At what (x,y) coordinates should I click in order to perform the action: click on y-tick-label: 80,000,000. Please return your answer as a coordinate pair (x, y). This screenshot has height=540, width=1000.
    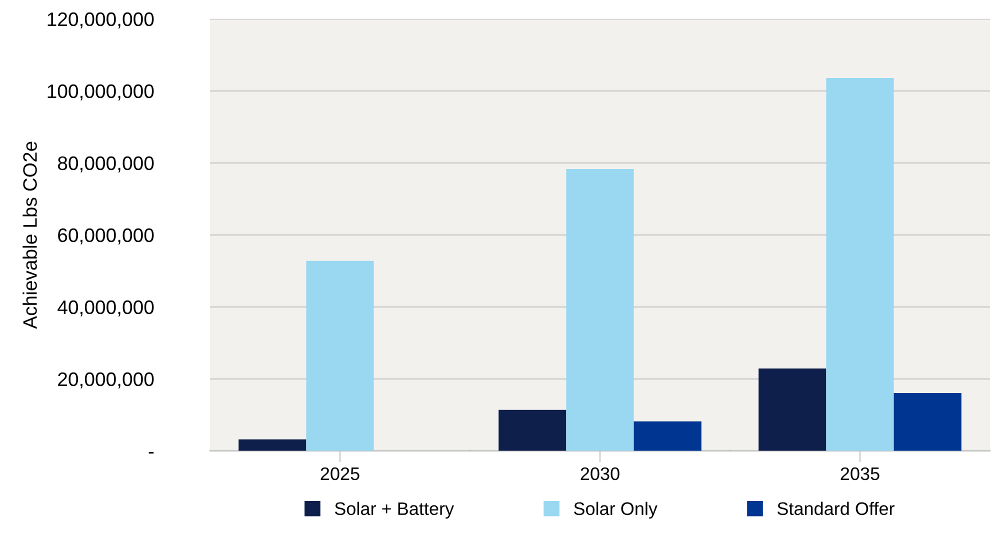
    Looking at the image, I should click on (106, 164).